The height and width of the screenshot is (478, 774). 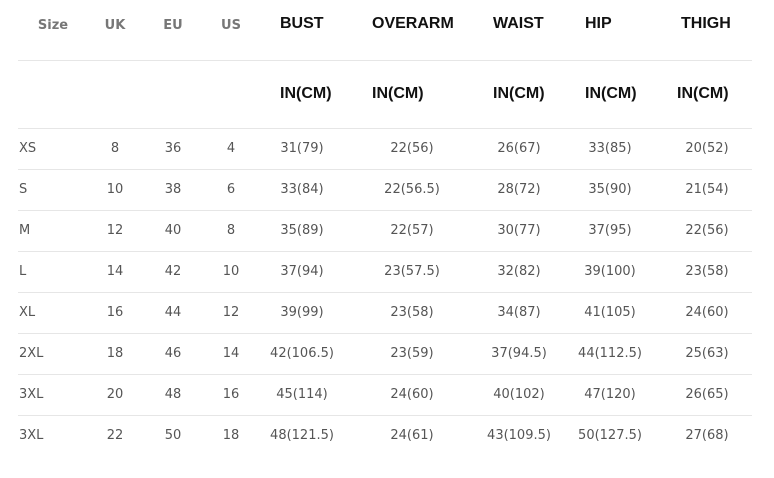 I want to click on cell-waist: 30(77), so click(x=519, y=230).